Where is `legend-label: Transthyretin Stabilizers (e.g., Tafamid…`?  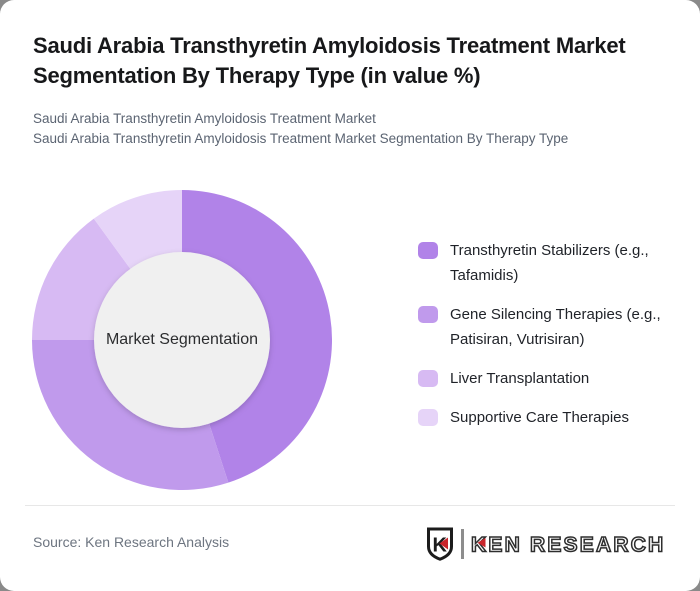 legend-label: Transthyretin Stabilizers (e.g., Tafamid… is located at coordinates (549, 263).